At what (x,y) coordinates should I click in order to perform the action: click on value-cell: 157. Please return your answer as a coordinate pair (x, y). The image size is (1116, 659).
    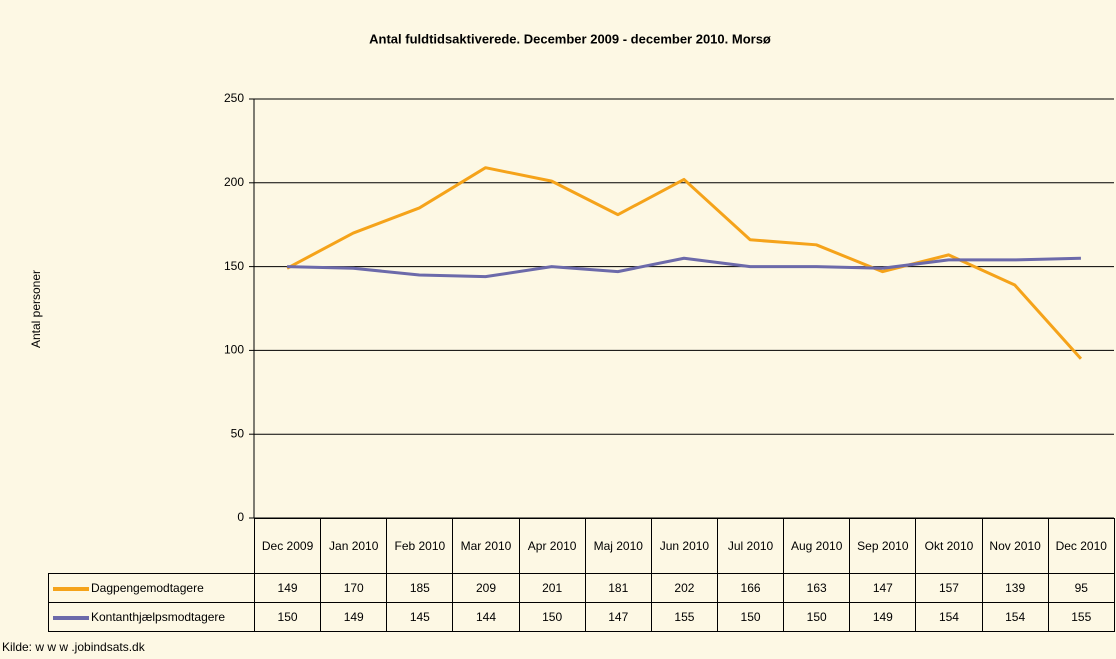
    Looking at the image, I should click on (949, 588).